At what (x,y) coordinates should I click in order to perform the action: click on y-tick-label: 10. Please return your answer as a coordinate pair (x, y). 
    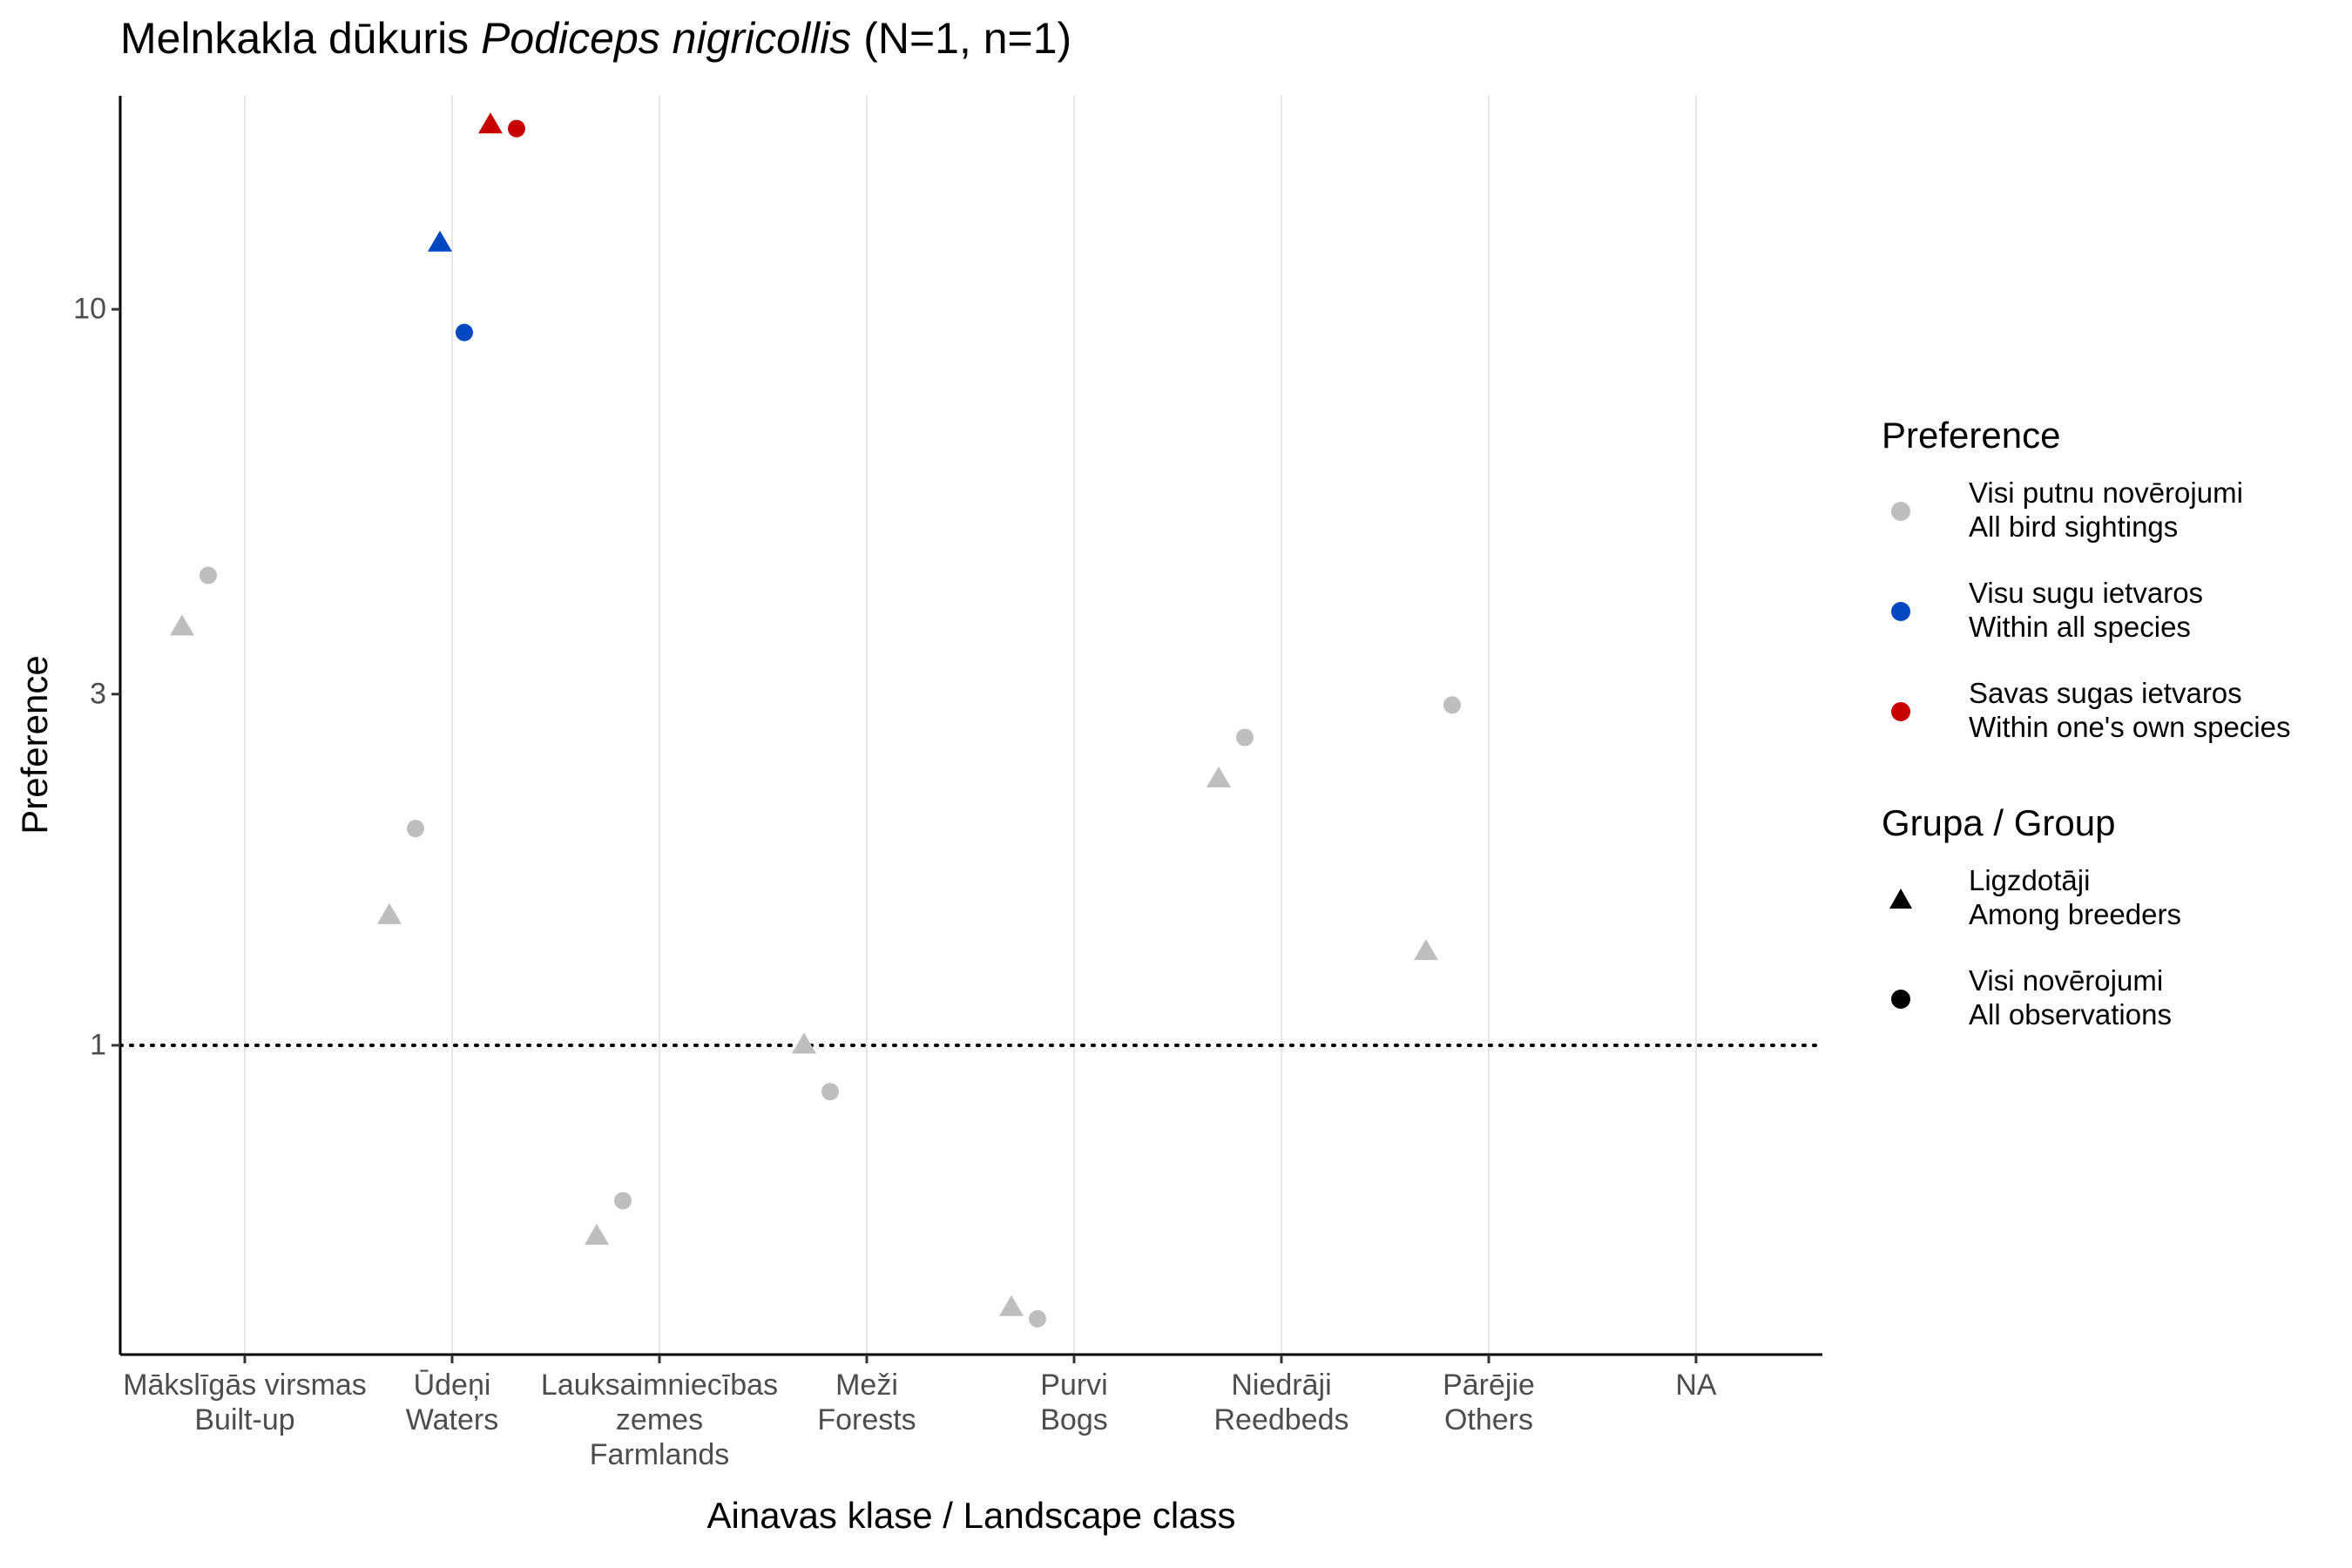
    Looking at the image, I should click on (90, 309).